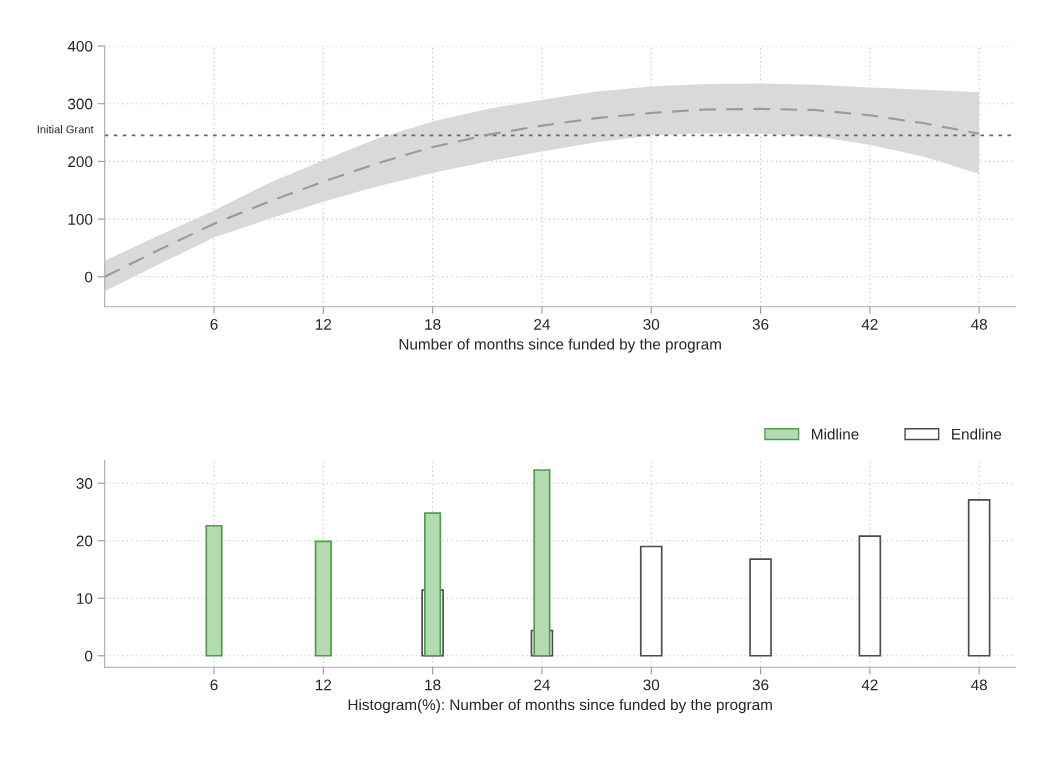 The height and width of the screenshot is (767, 1047). Describe the element at coordinates (80, 46) in the screenshot. I see `y-tick-label: 400` at that location.